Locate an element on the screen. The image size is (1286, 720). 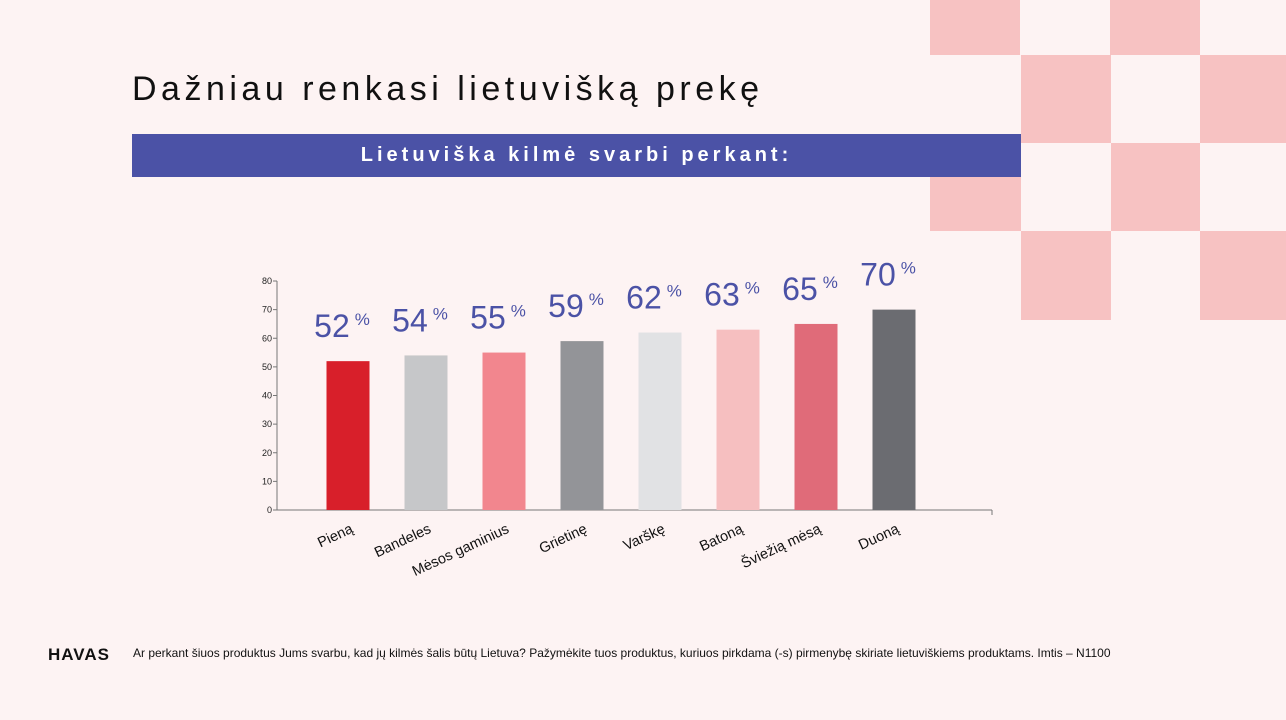
page-title: Dažniau renkasi lietuvišką prekę is located at coordinates (448, 89).